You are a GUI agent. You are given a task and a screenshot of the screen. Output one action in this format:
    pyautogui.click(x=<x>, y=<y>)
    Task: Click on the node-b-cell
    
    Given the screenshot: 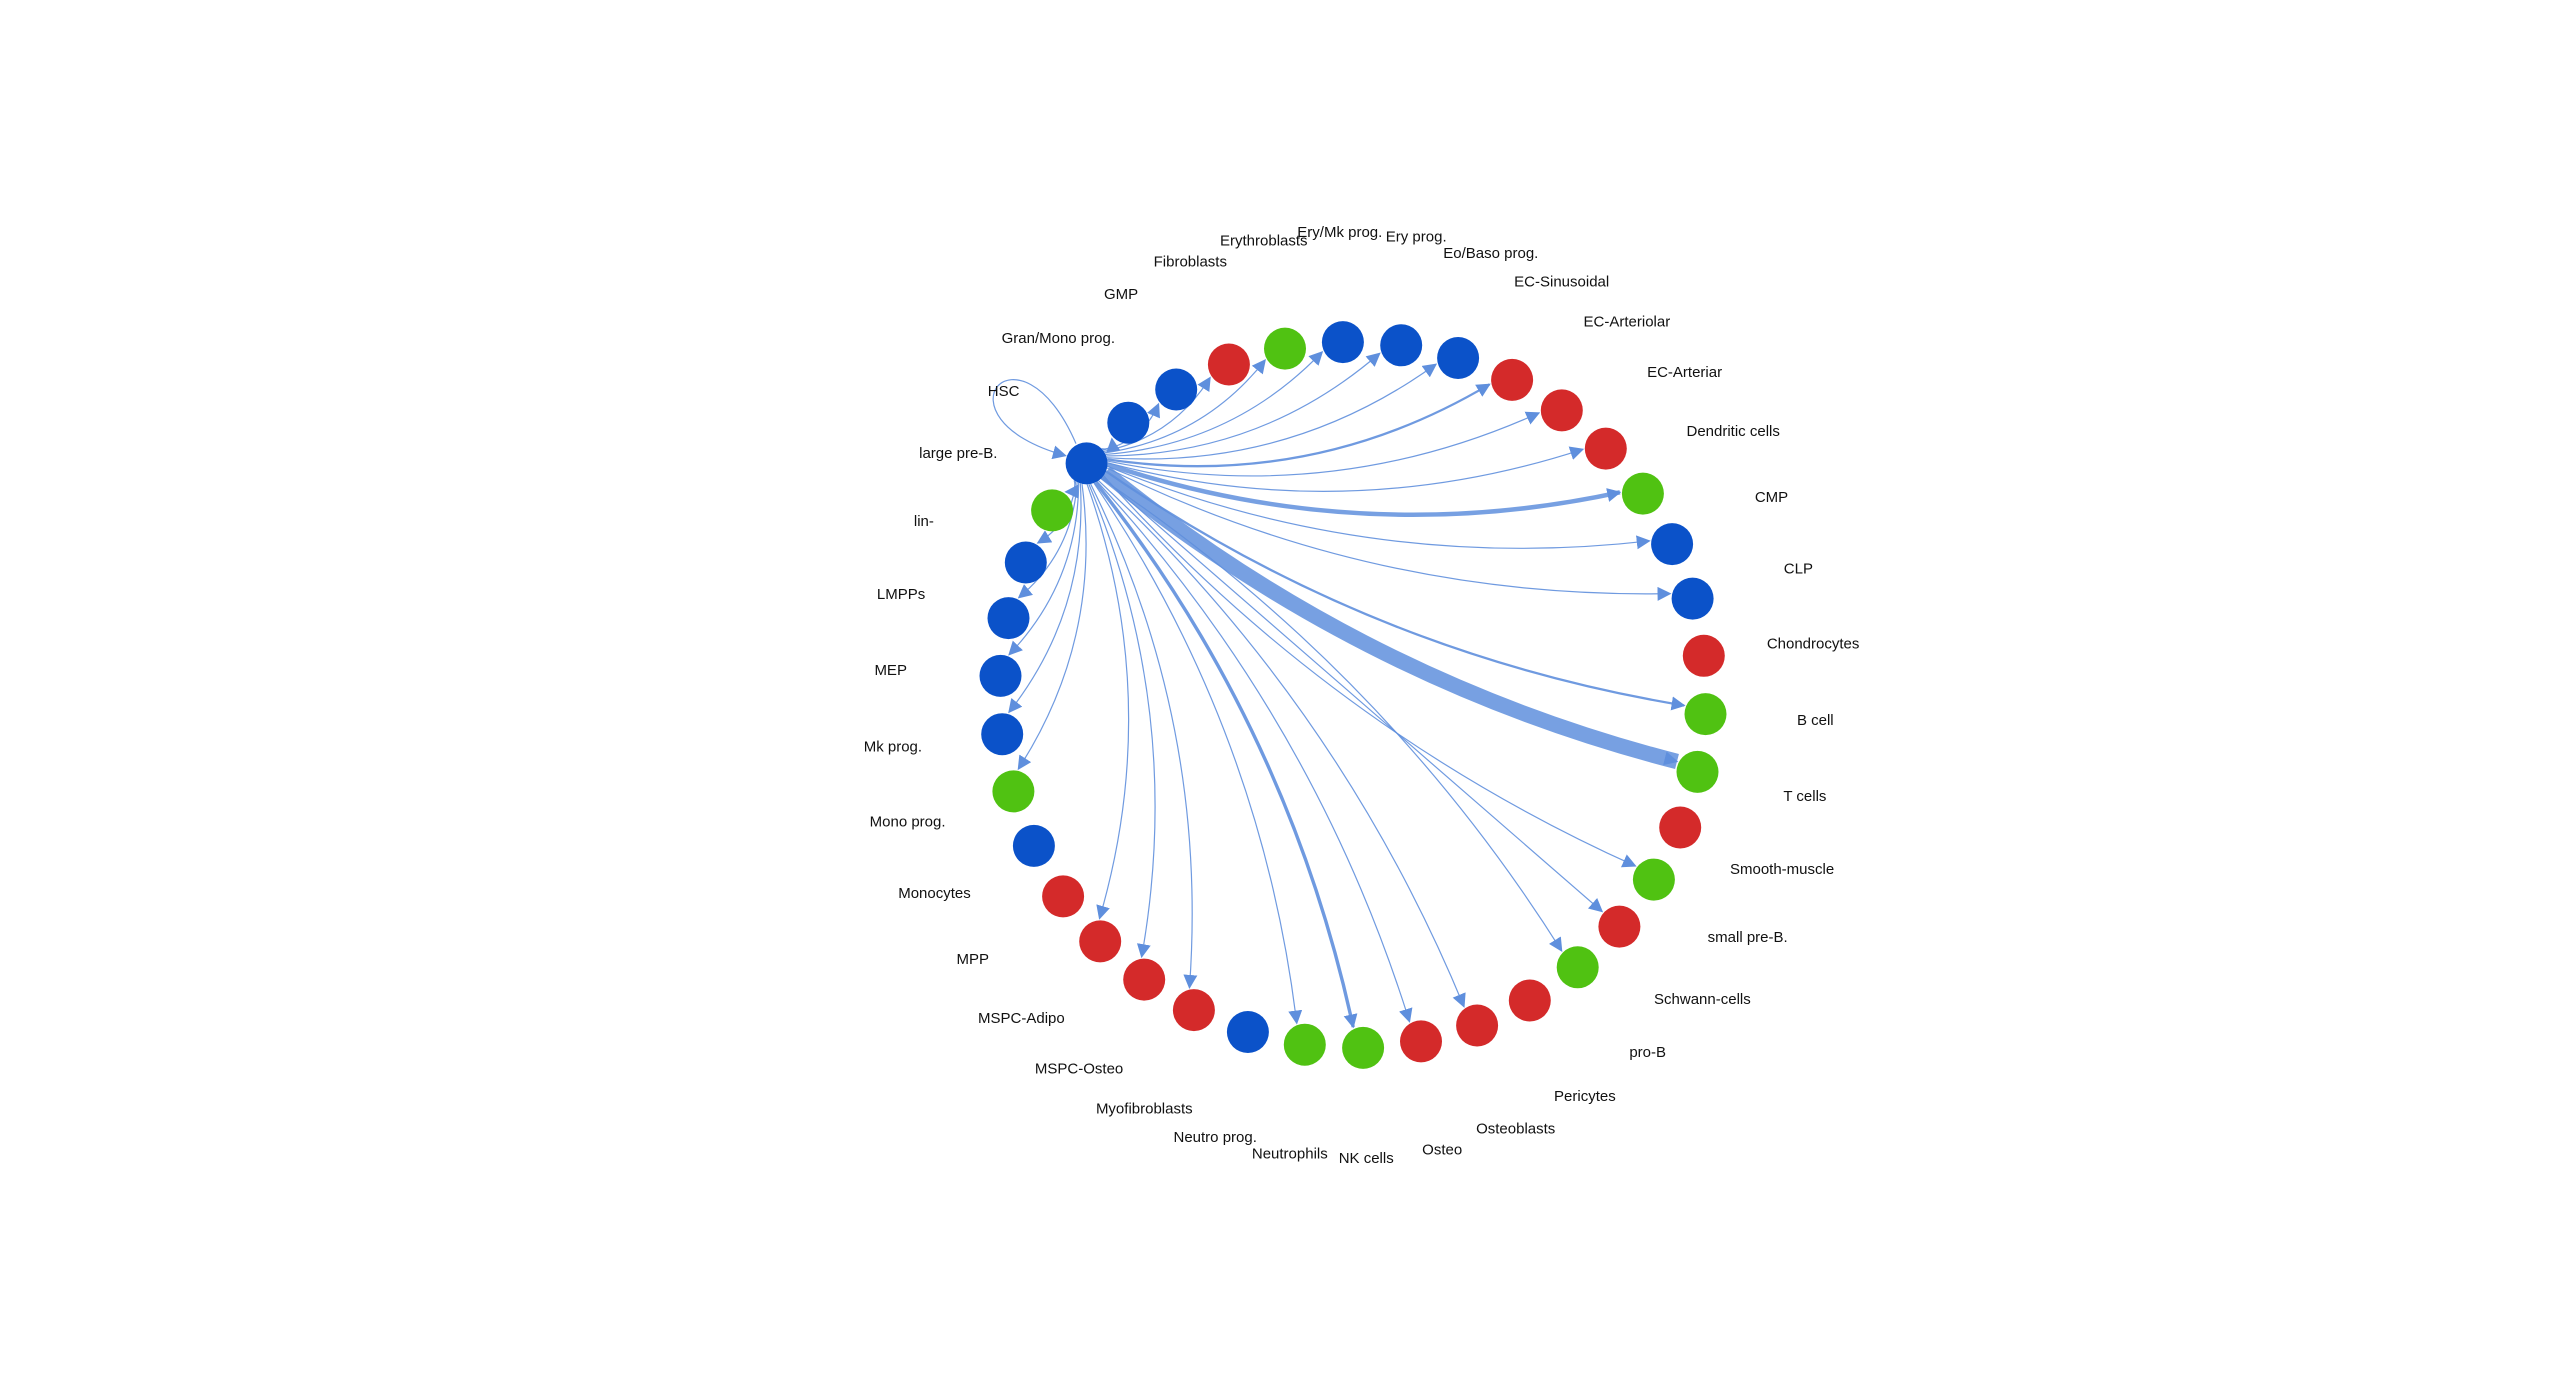 What is the action you would take?
    pyautogui.click(x=1705, y=714)
    